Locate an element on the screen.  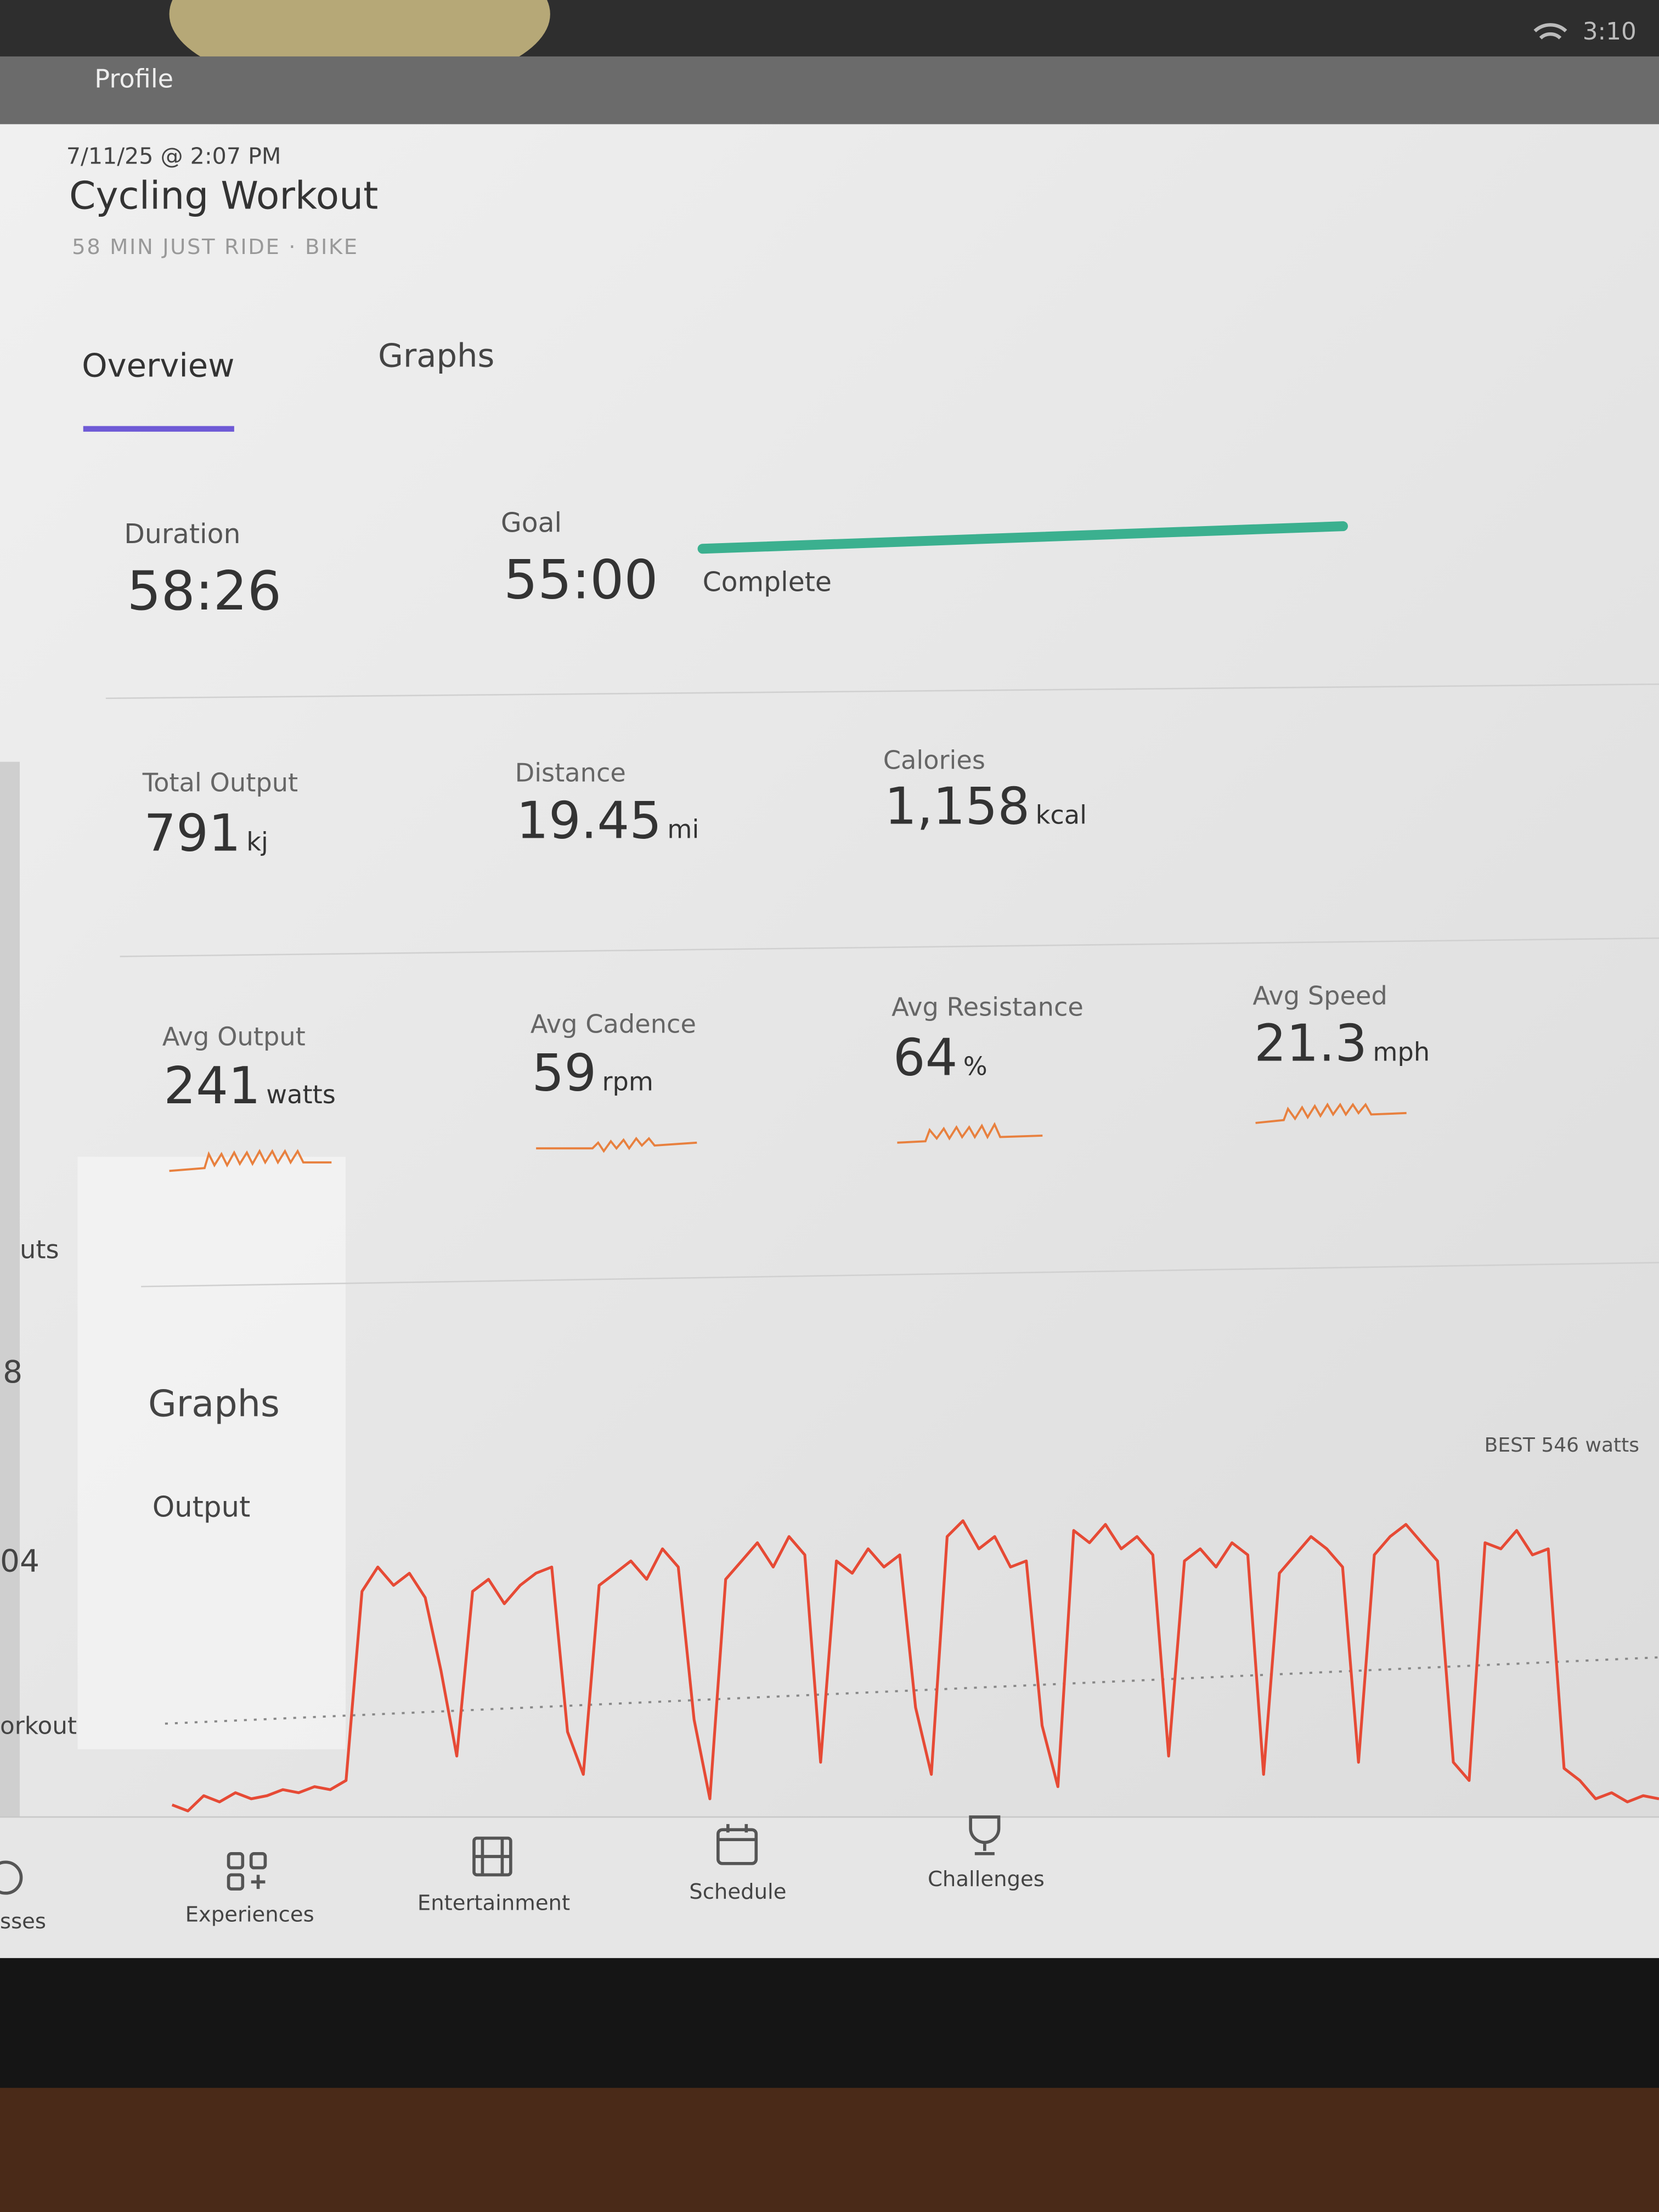
sidebar-item: uts is located at coordinates (39, 1250).